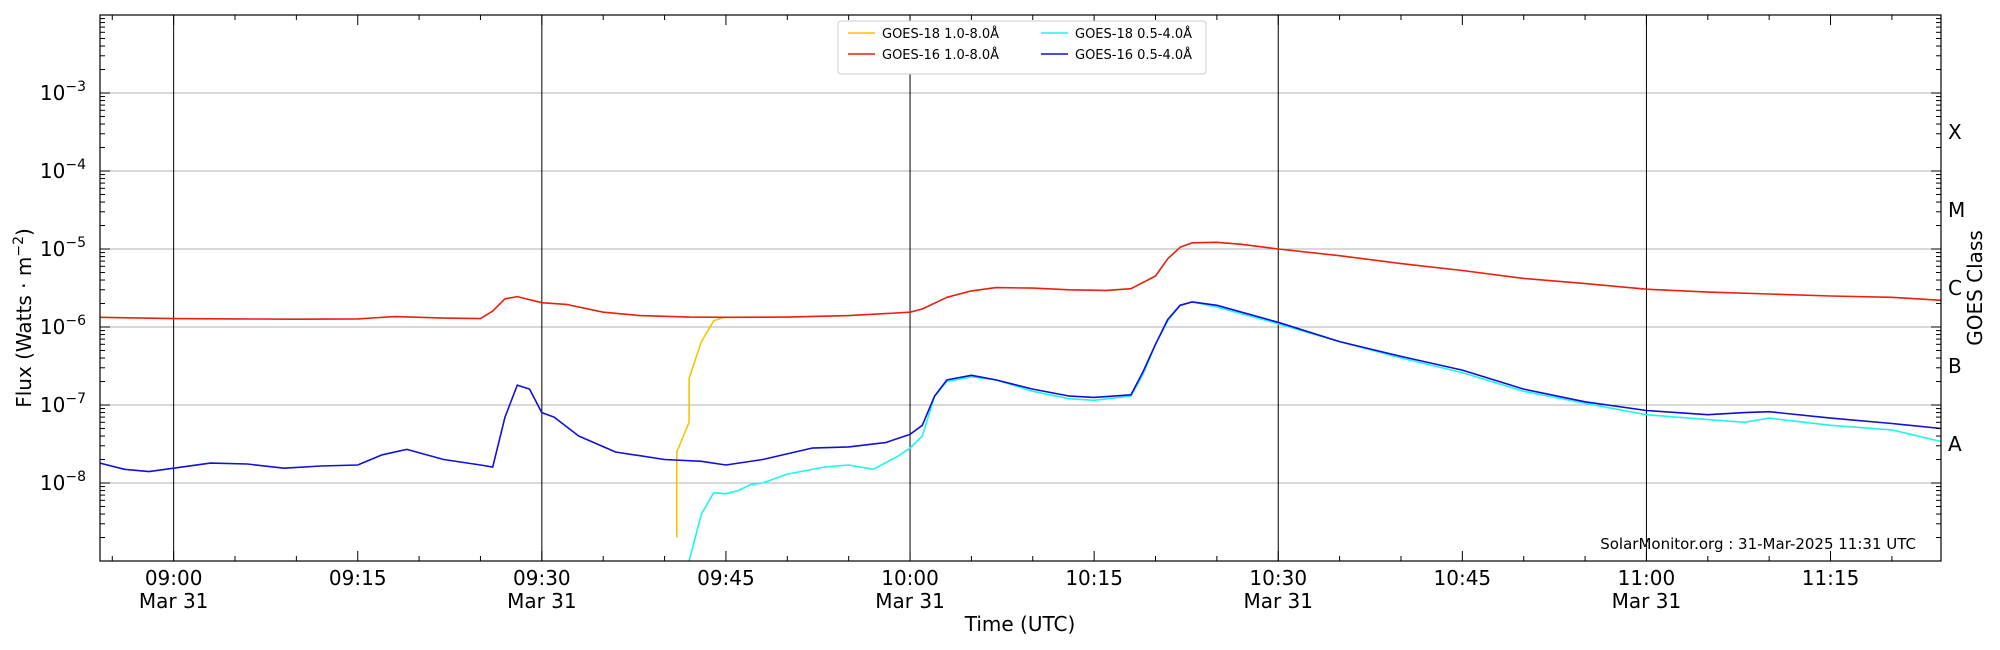  Describe the element at coordinates (358, 578) in the screenshot. I see `x-tick-label: 09:15` at that location.